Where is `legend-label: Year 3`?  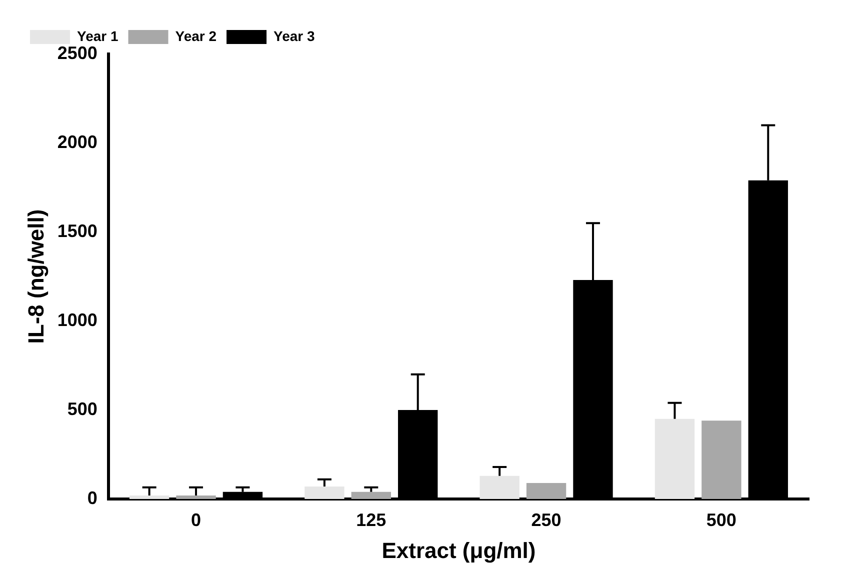
legend-label: Year 3 is located at coordinates (294, 36).